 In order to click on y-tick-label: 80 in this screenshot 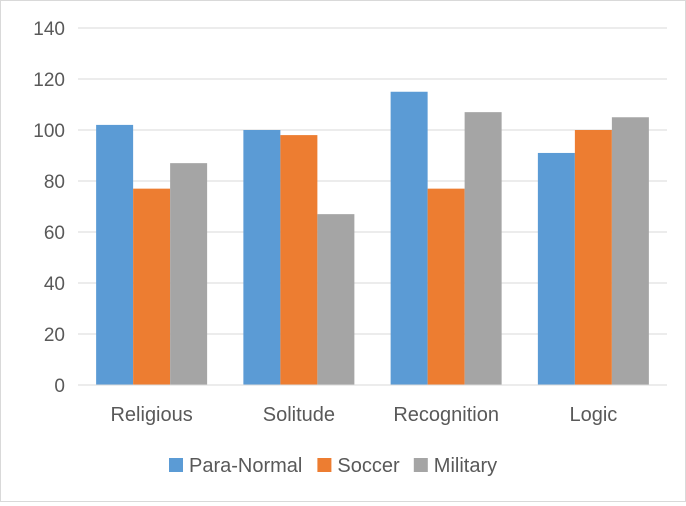, I will do `click(54, 182)`.